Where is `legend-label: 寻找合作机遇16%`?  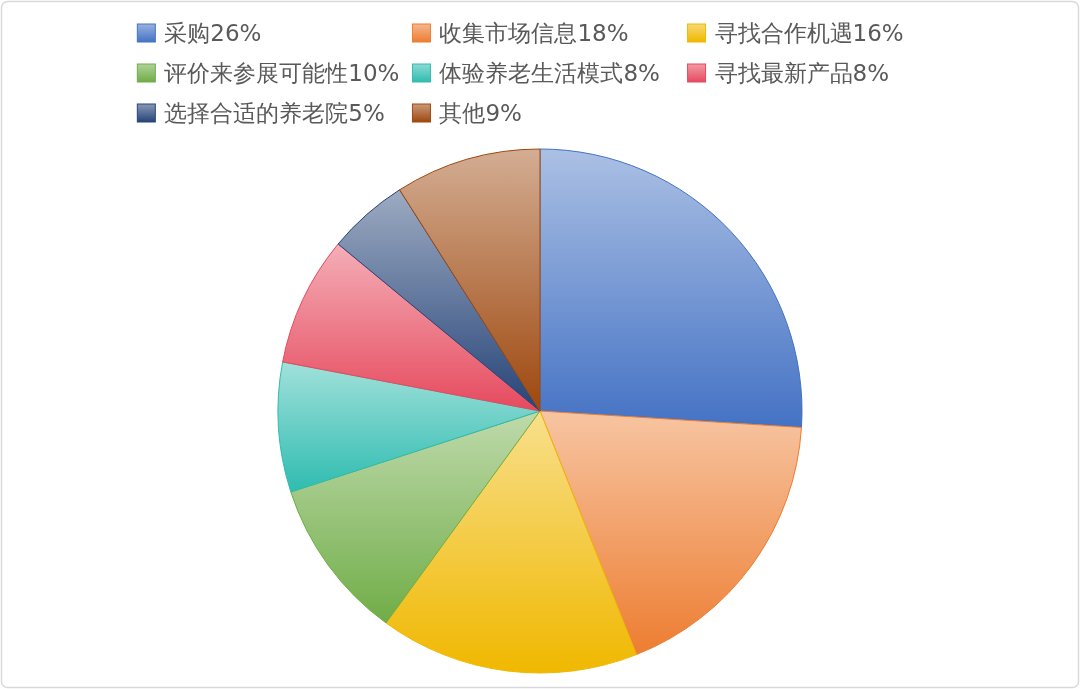 legend-label: 寻找合作机遇16% is located at coordinates (809, 33).